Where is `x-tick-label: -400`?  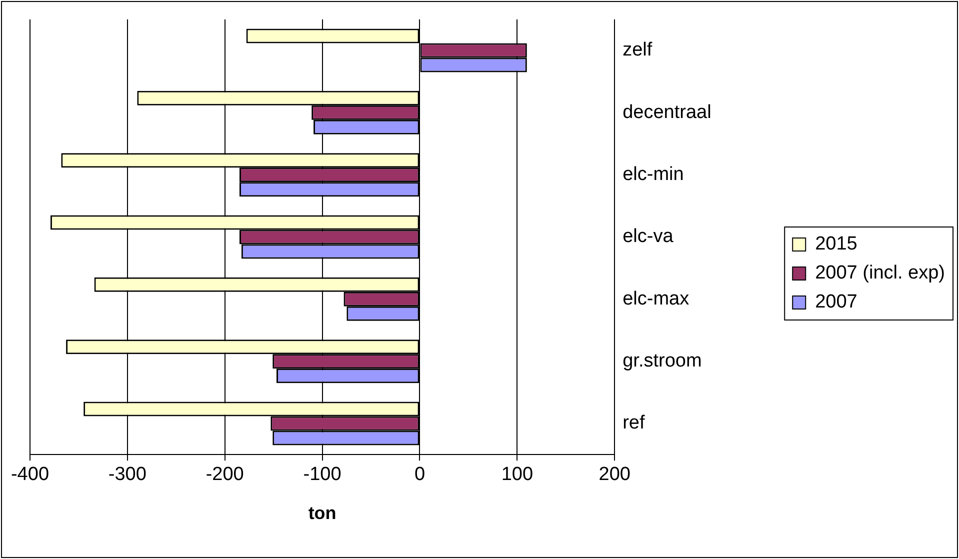
x-tick-label: -400 is located at coordinates (30, 475).